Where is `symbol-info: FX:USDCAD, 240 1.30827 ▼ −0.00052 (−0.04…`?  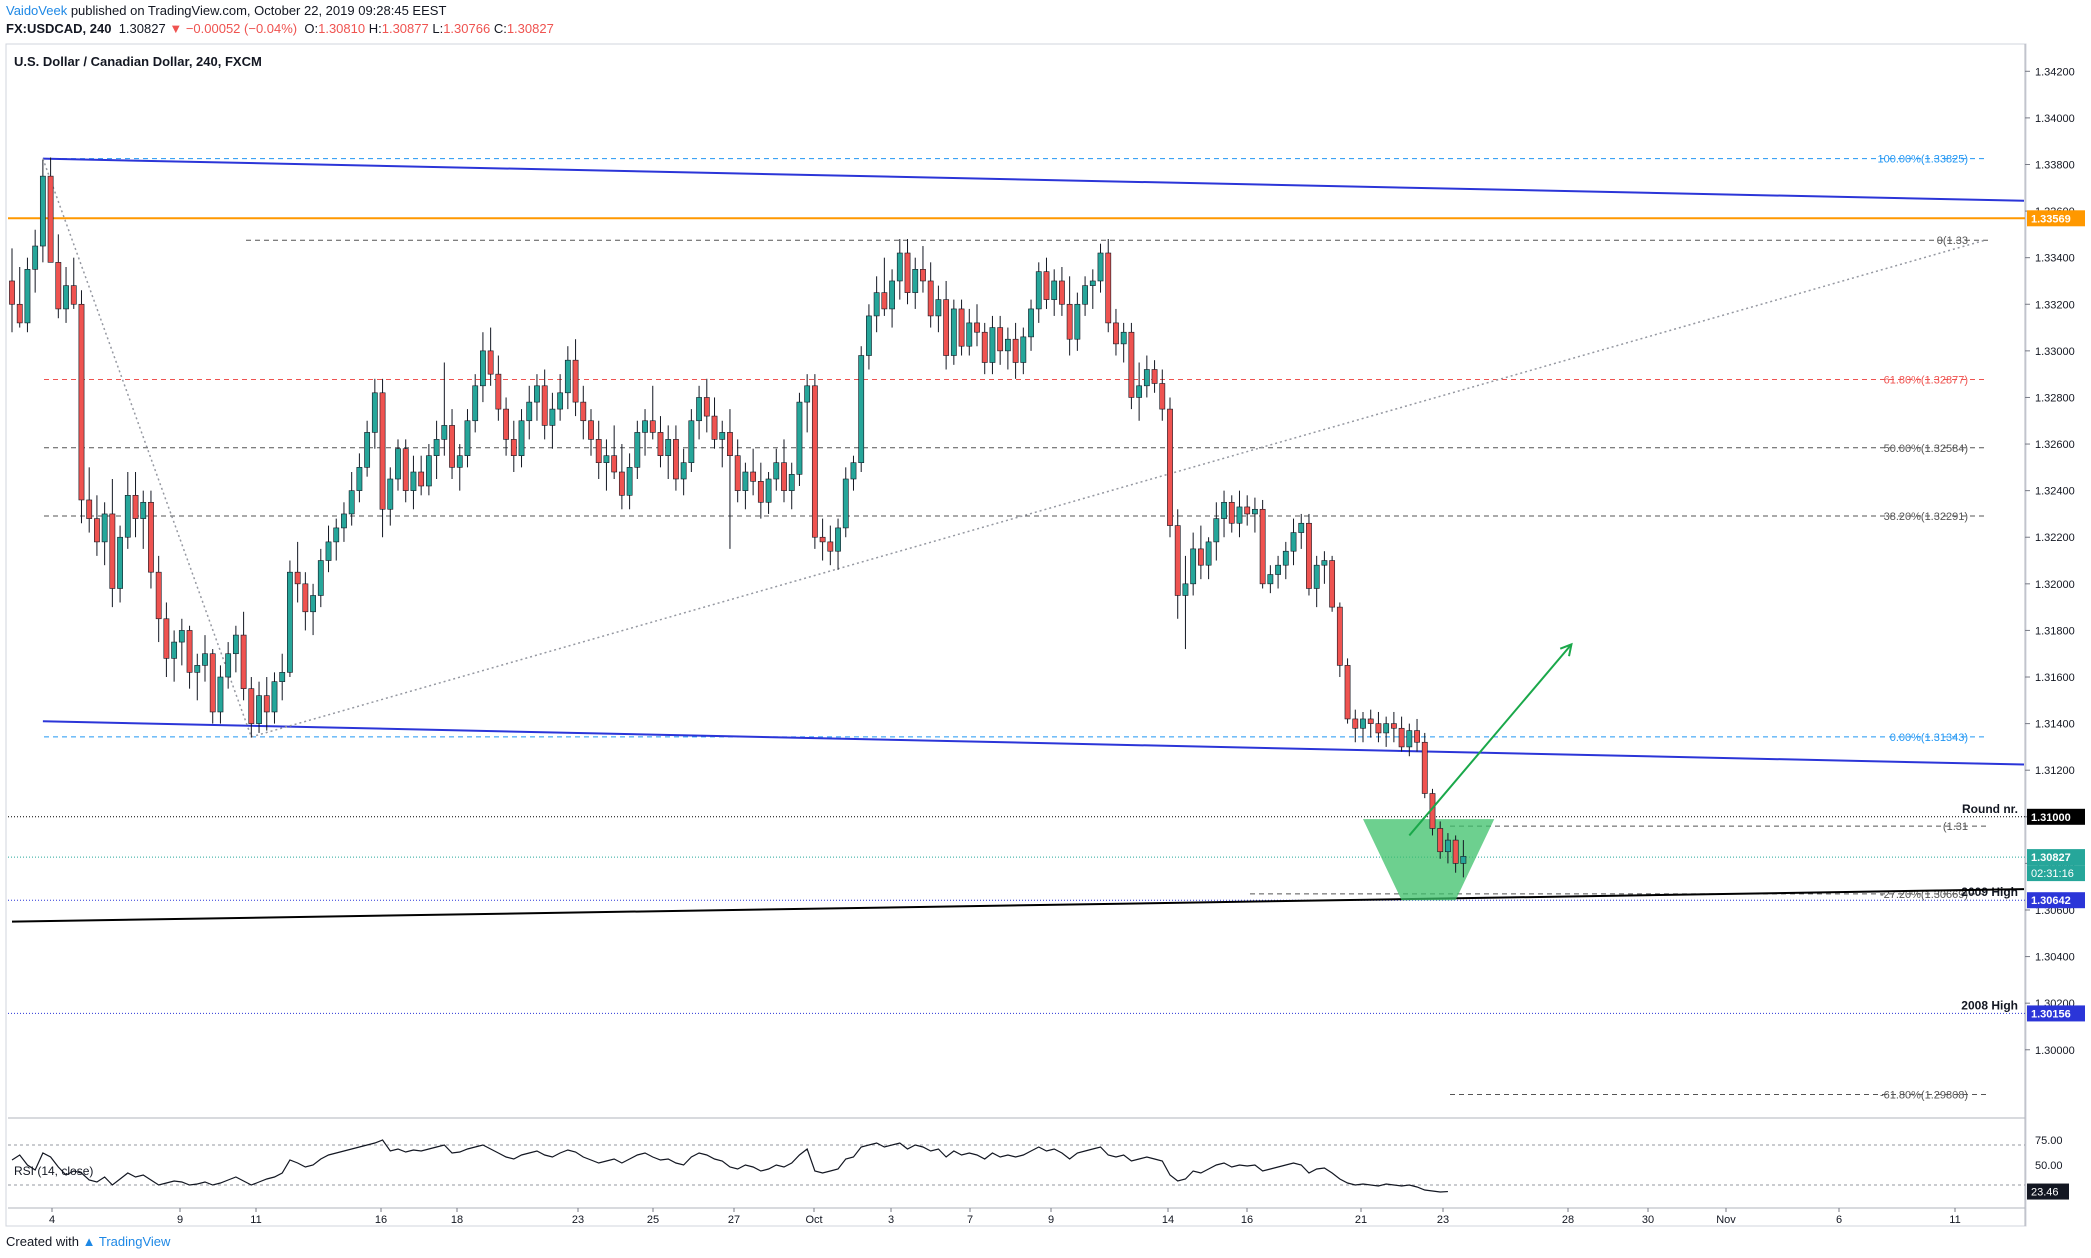 symbol-info: FX:USDCAD, 240 1.30827 ▼ −0.00052 (−0.04… is located at coordinates (280, 28).